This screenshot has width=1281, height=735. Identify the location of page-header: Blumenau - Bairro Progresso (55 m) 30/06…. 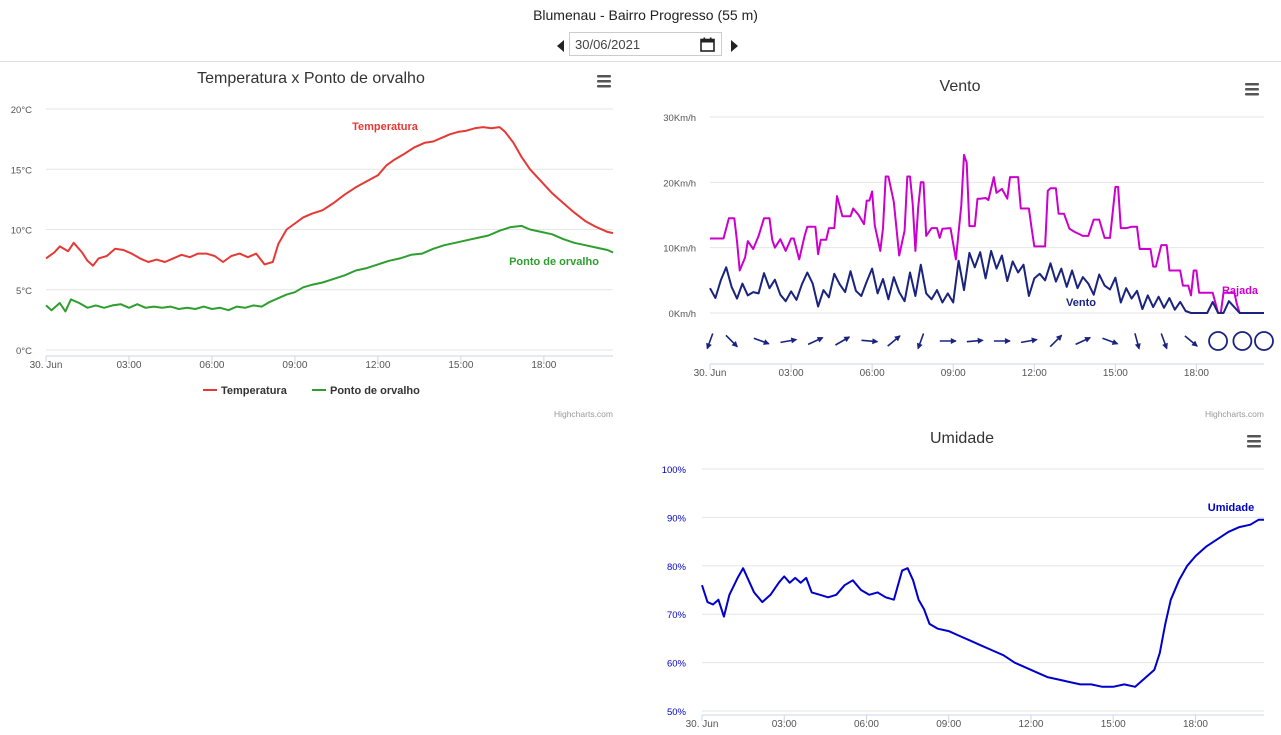
(640, 31).